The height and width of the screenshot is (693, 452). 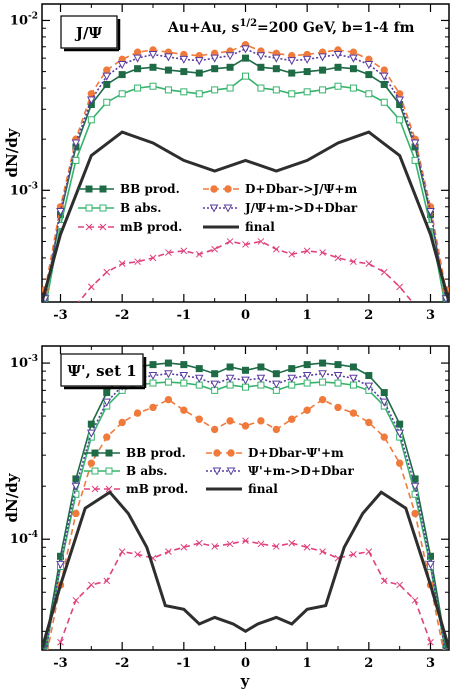 I want to click on legend-item-final: final, so click(x=242, y=489).